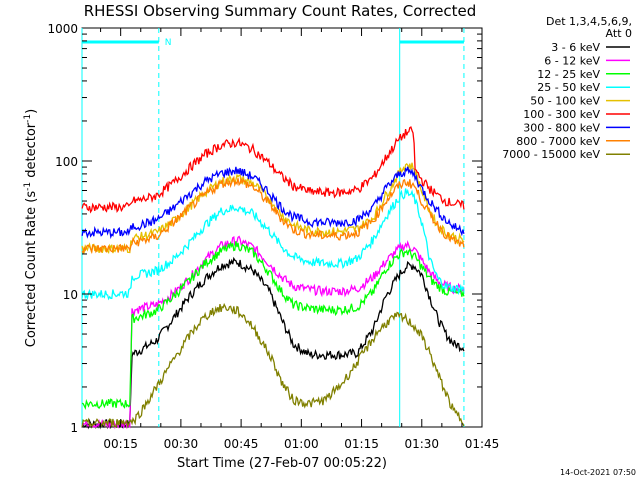 The image size is (640, 480). I want to click on legend-label: 300 - 800 keV, so click(561, 127).